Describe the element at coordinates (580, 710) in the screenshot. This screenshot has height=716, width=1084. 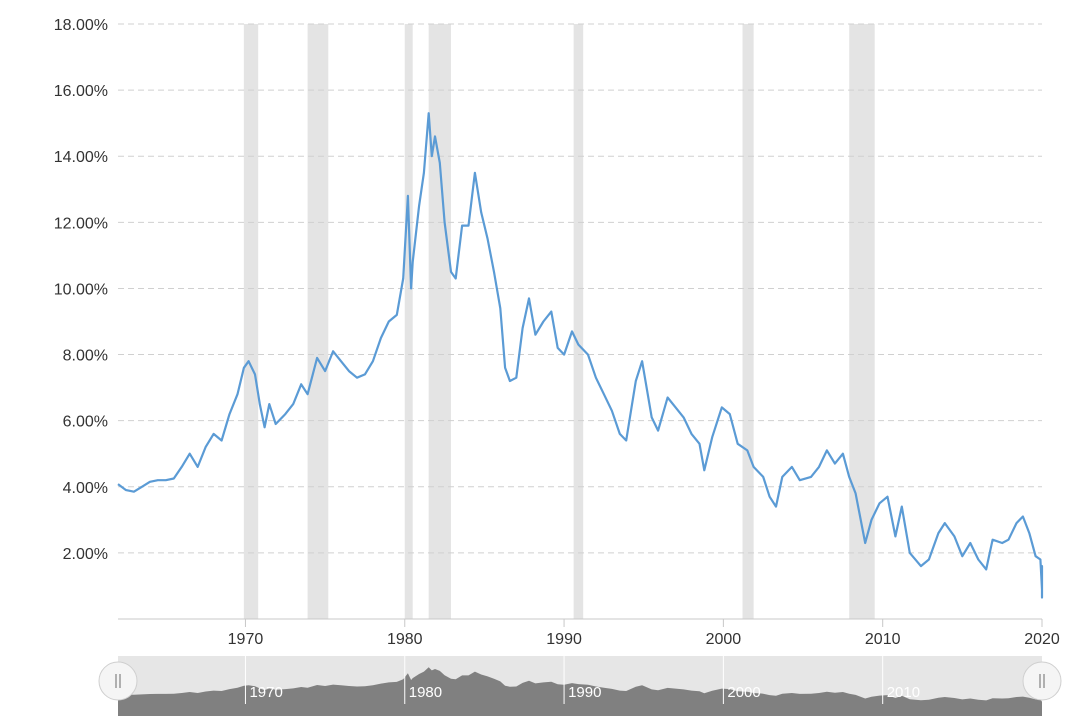
I see `navigator-area-base` at that location.